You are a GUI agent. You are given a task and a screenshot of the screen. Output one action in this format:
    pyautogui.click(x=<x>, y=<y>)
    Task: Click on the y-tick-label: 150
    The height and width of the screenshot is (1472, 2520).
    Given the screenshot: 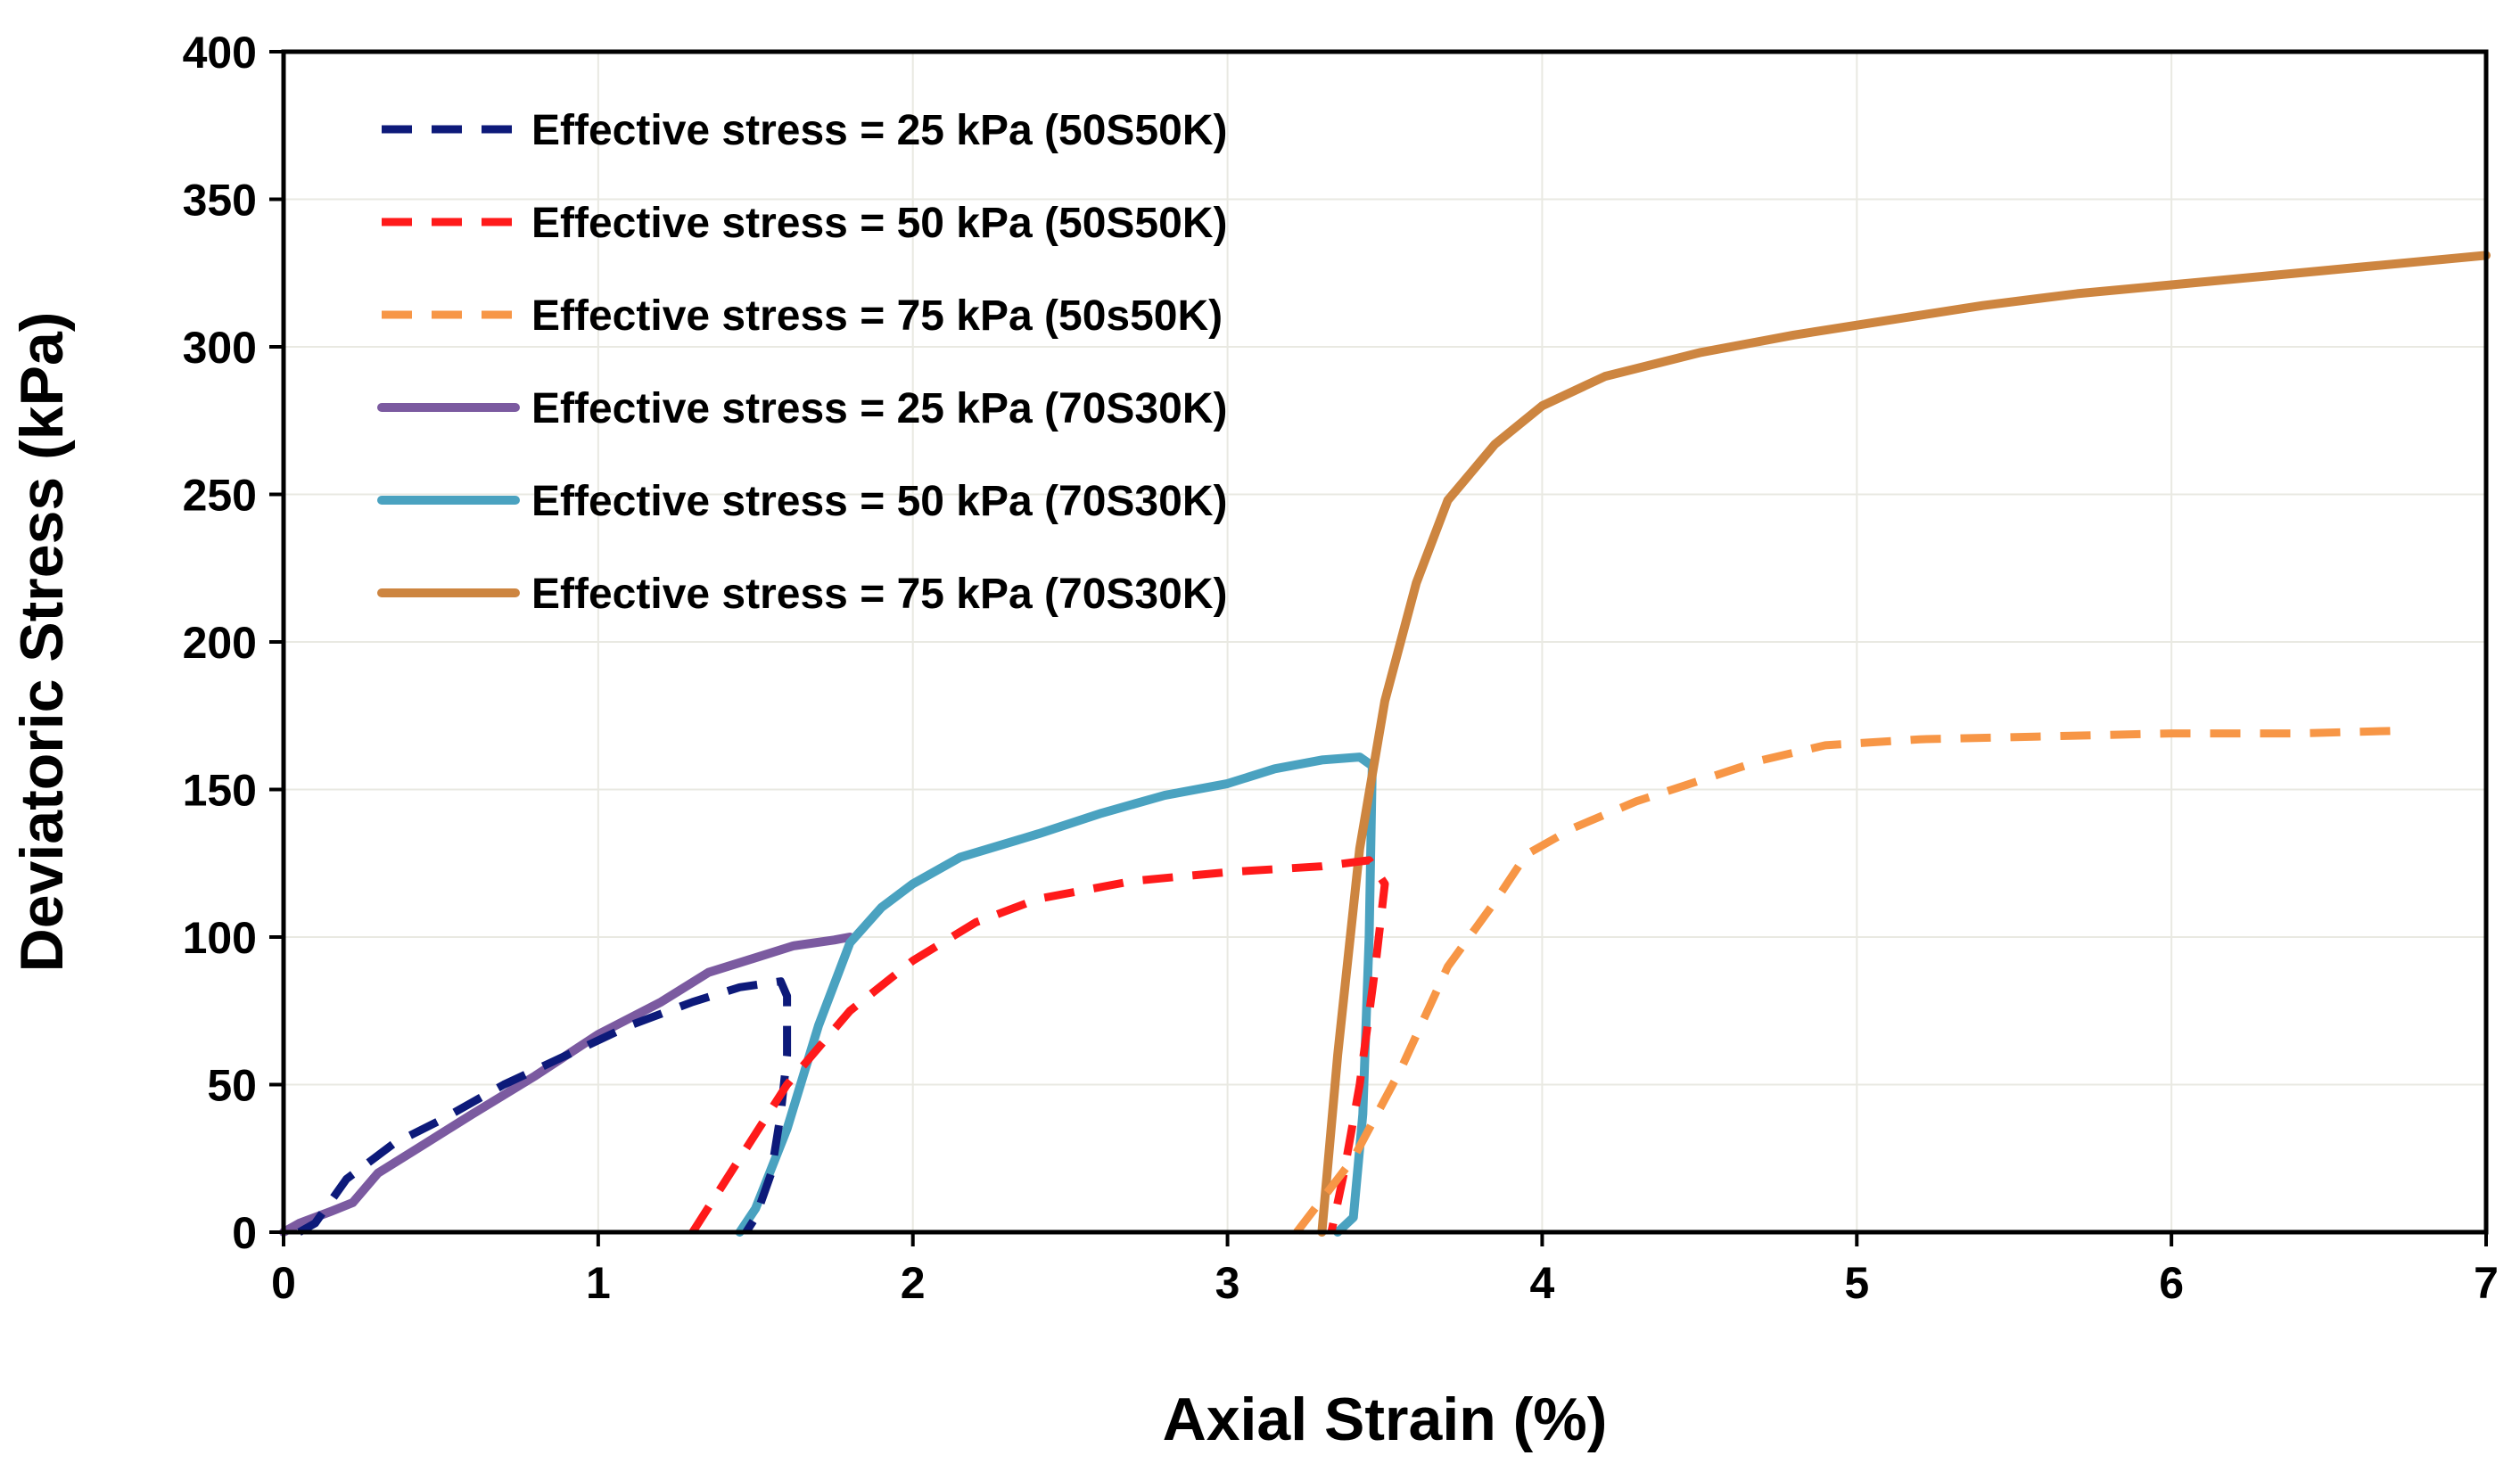 What is the action you would take?
    pyautogui.click(x=220, y=791)
    